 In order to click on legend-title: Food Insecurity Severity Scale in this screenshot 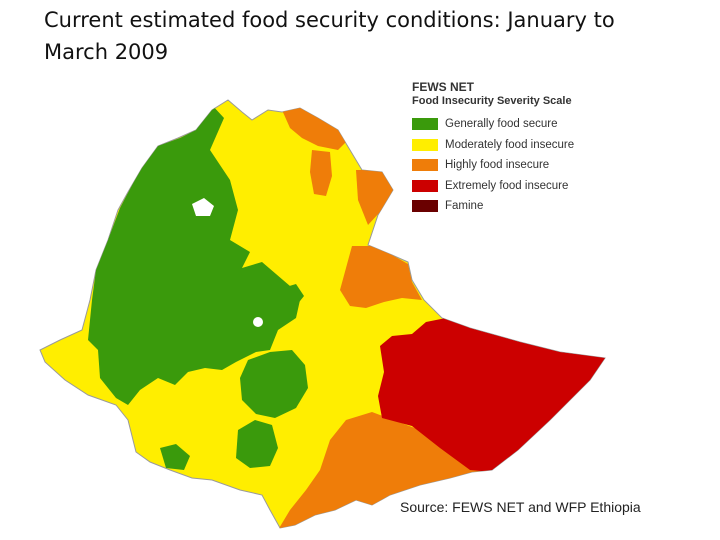, I will do `click(492, 101)`.